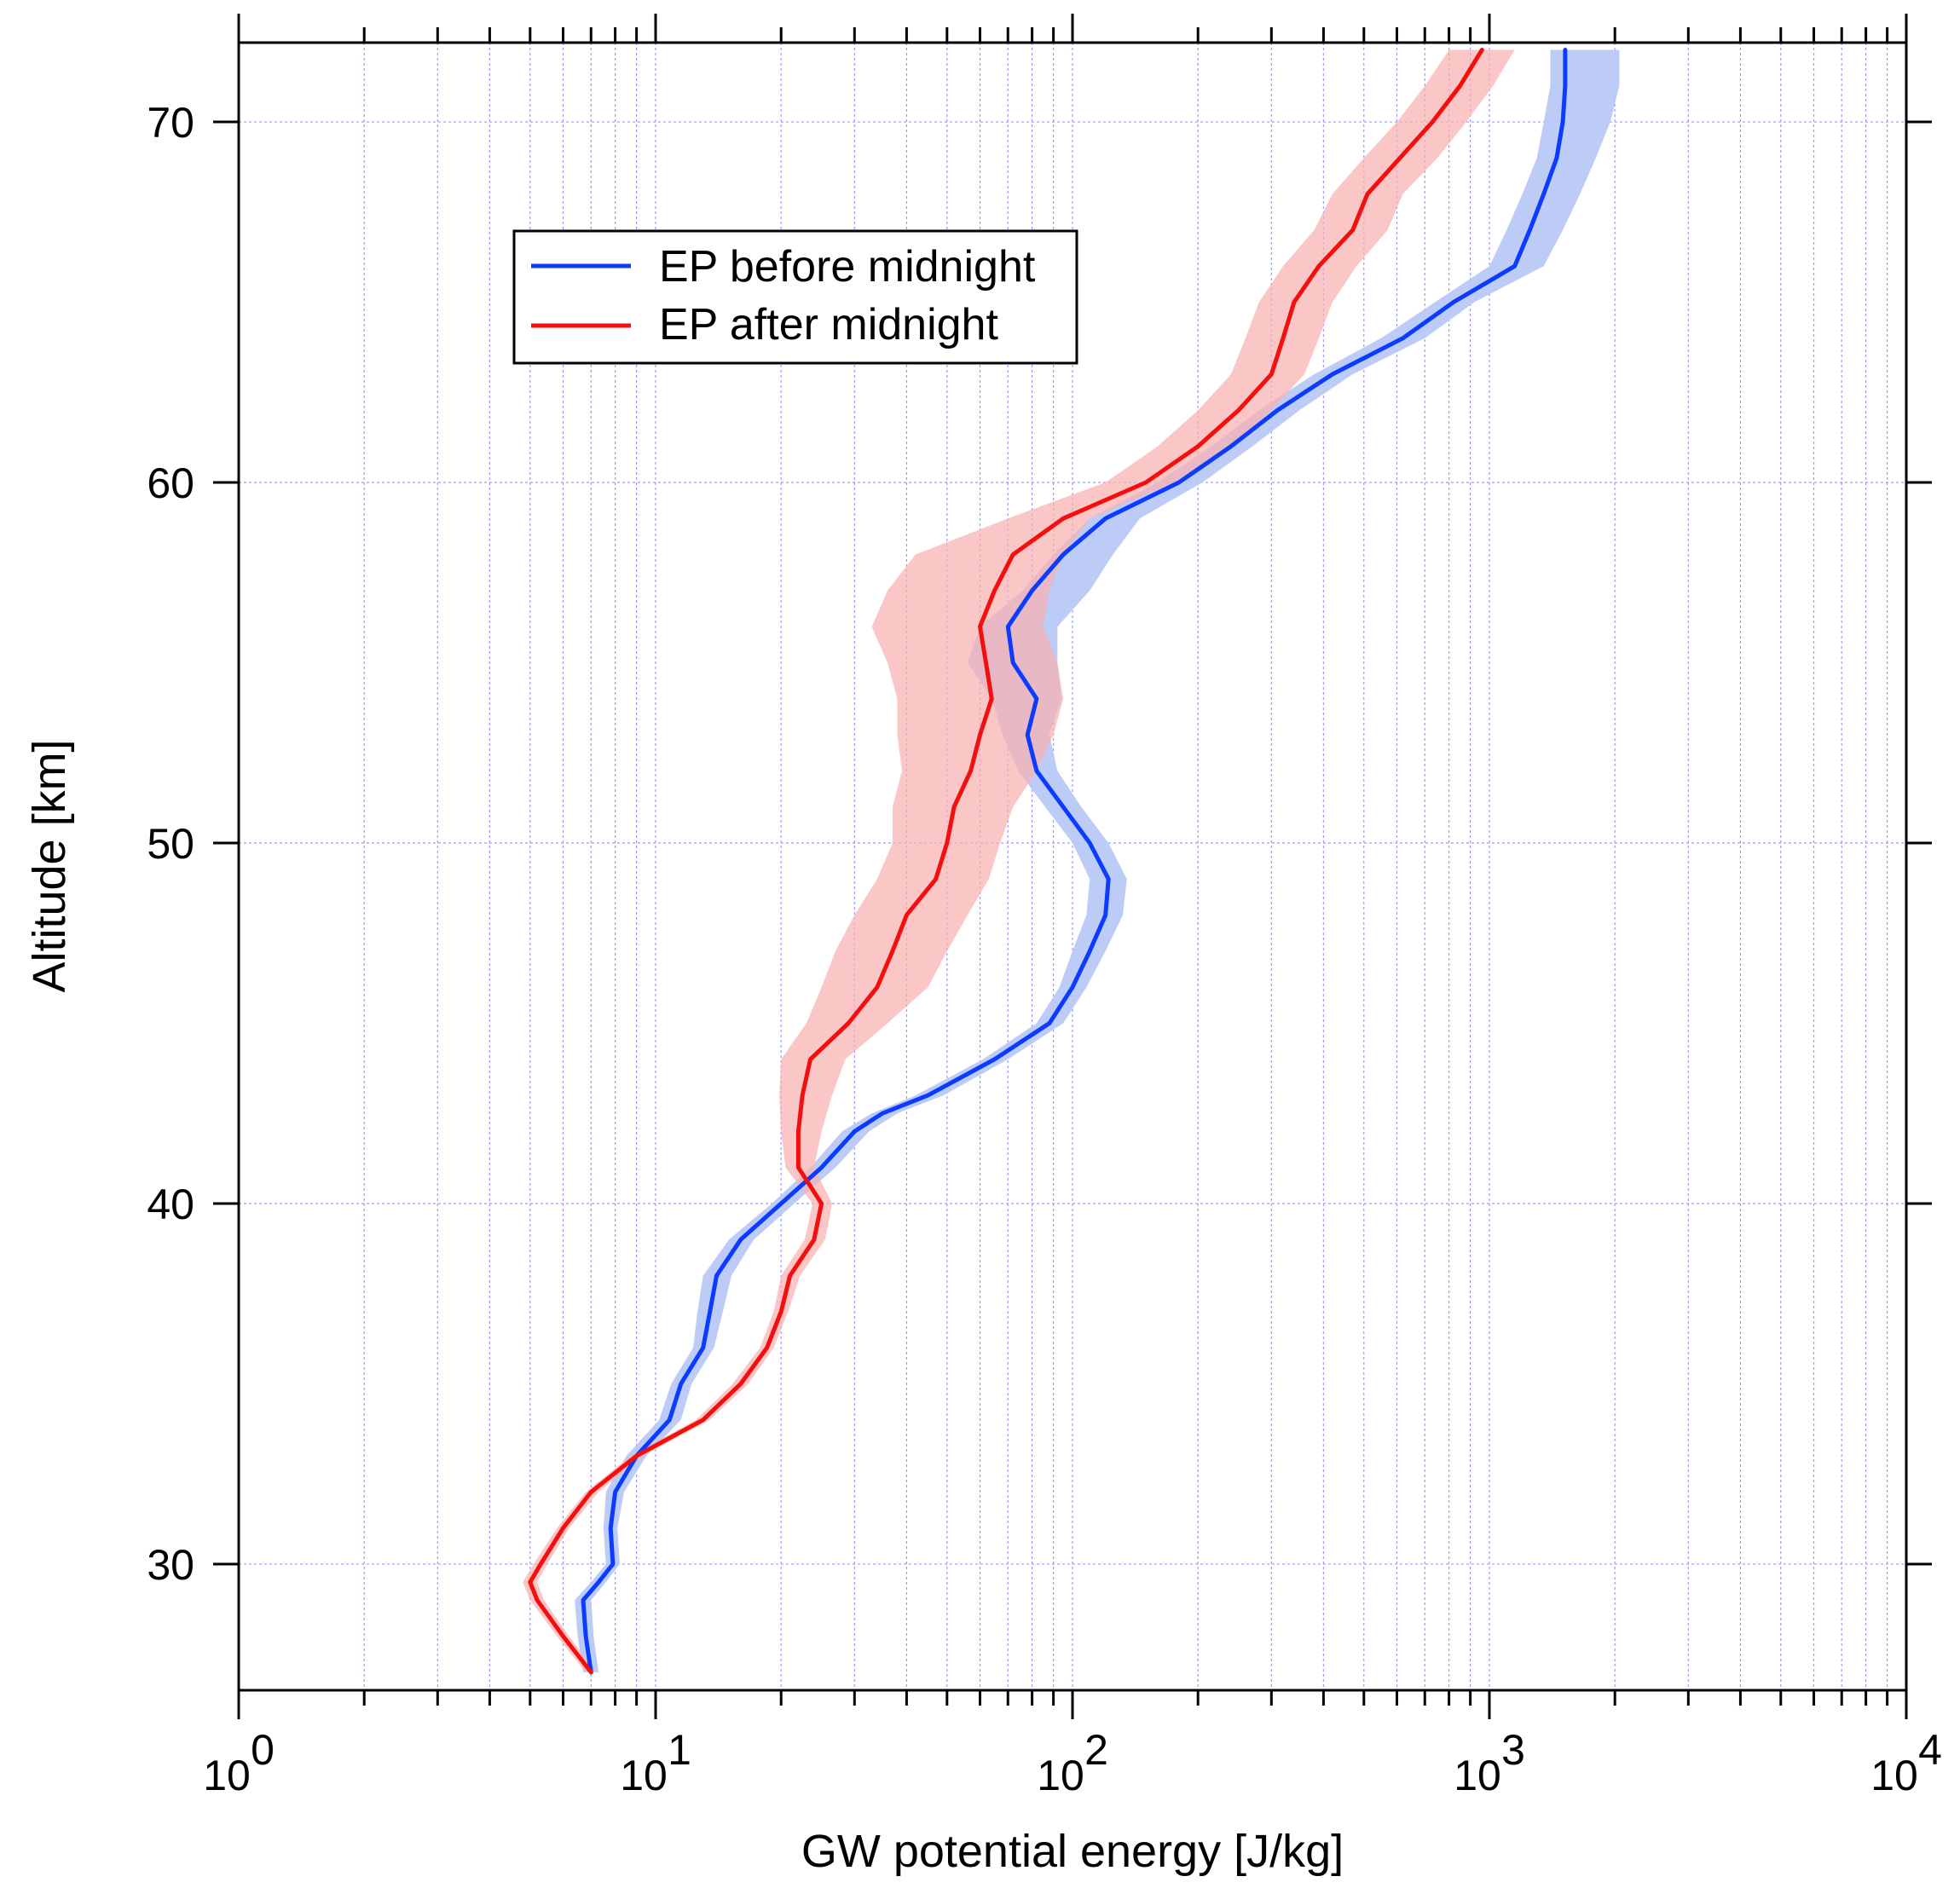 This screenshot has height=1888, width=1960. What do you see at coordinates (170, 844) in the screenshot?
I see `y-tick-label: 50` at bounding box center [170, 844].